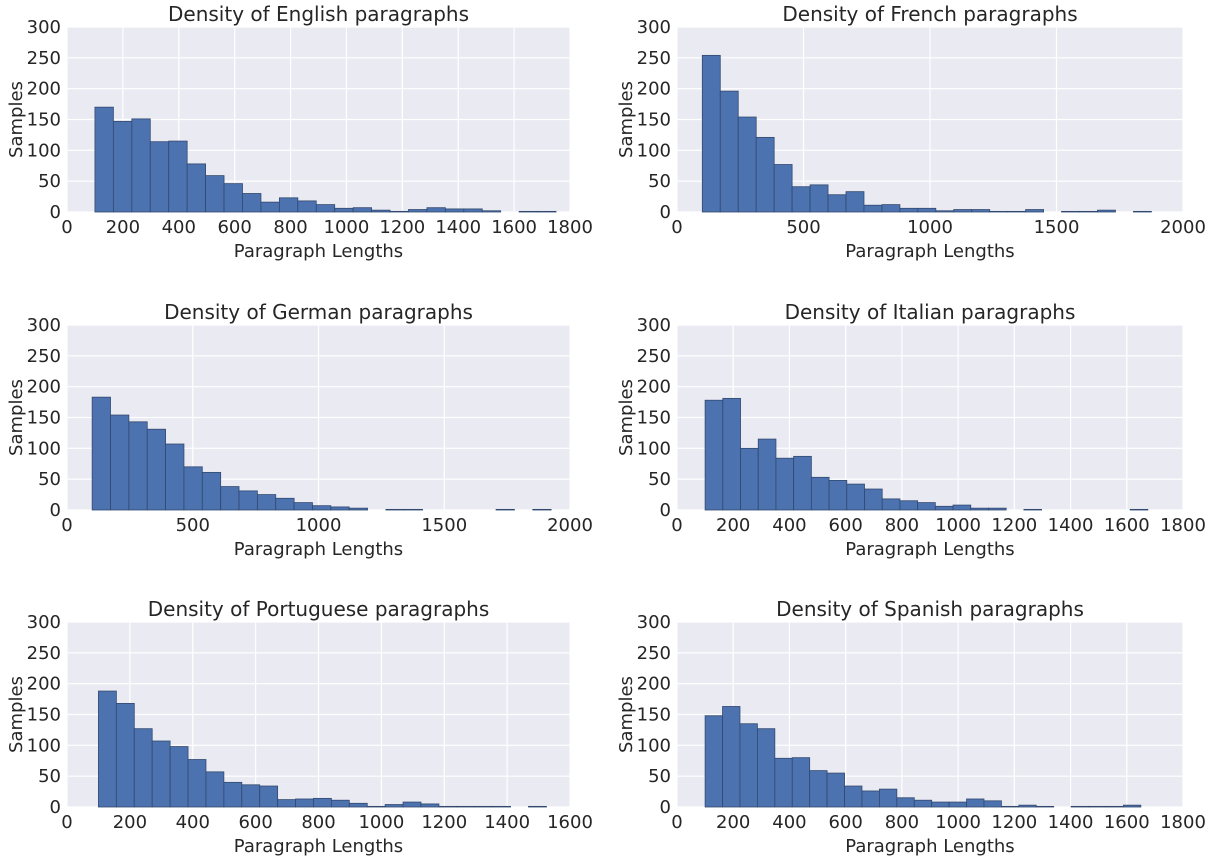 The image size is (1210, 863). Describe the element at coordinates (44, 653) in the screenshot. I see `y-tick-label: 250` at that location.